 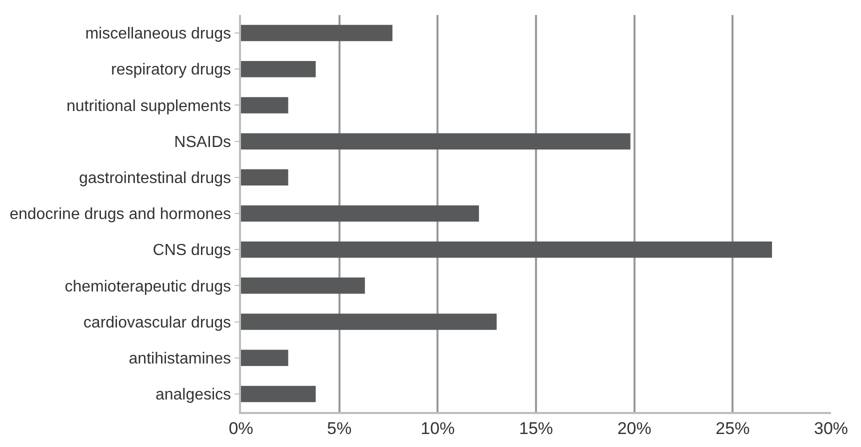 I want to click on y-tick-label: nutritional supplements, so click(x=149, y=106).